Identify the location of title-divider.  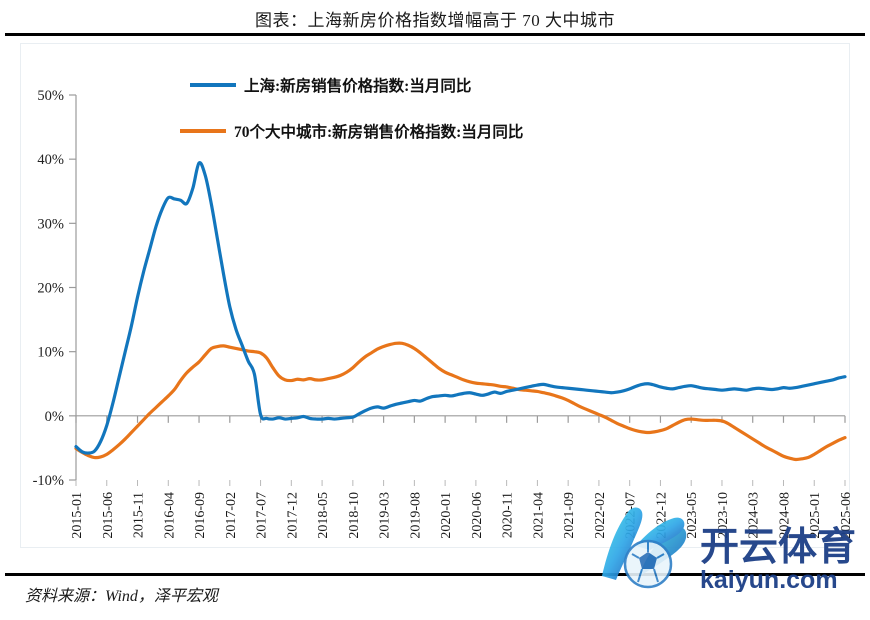
(435, 34).